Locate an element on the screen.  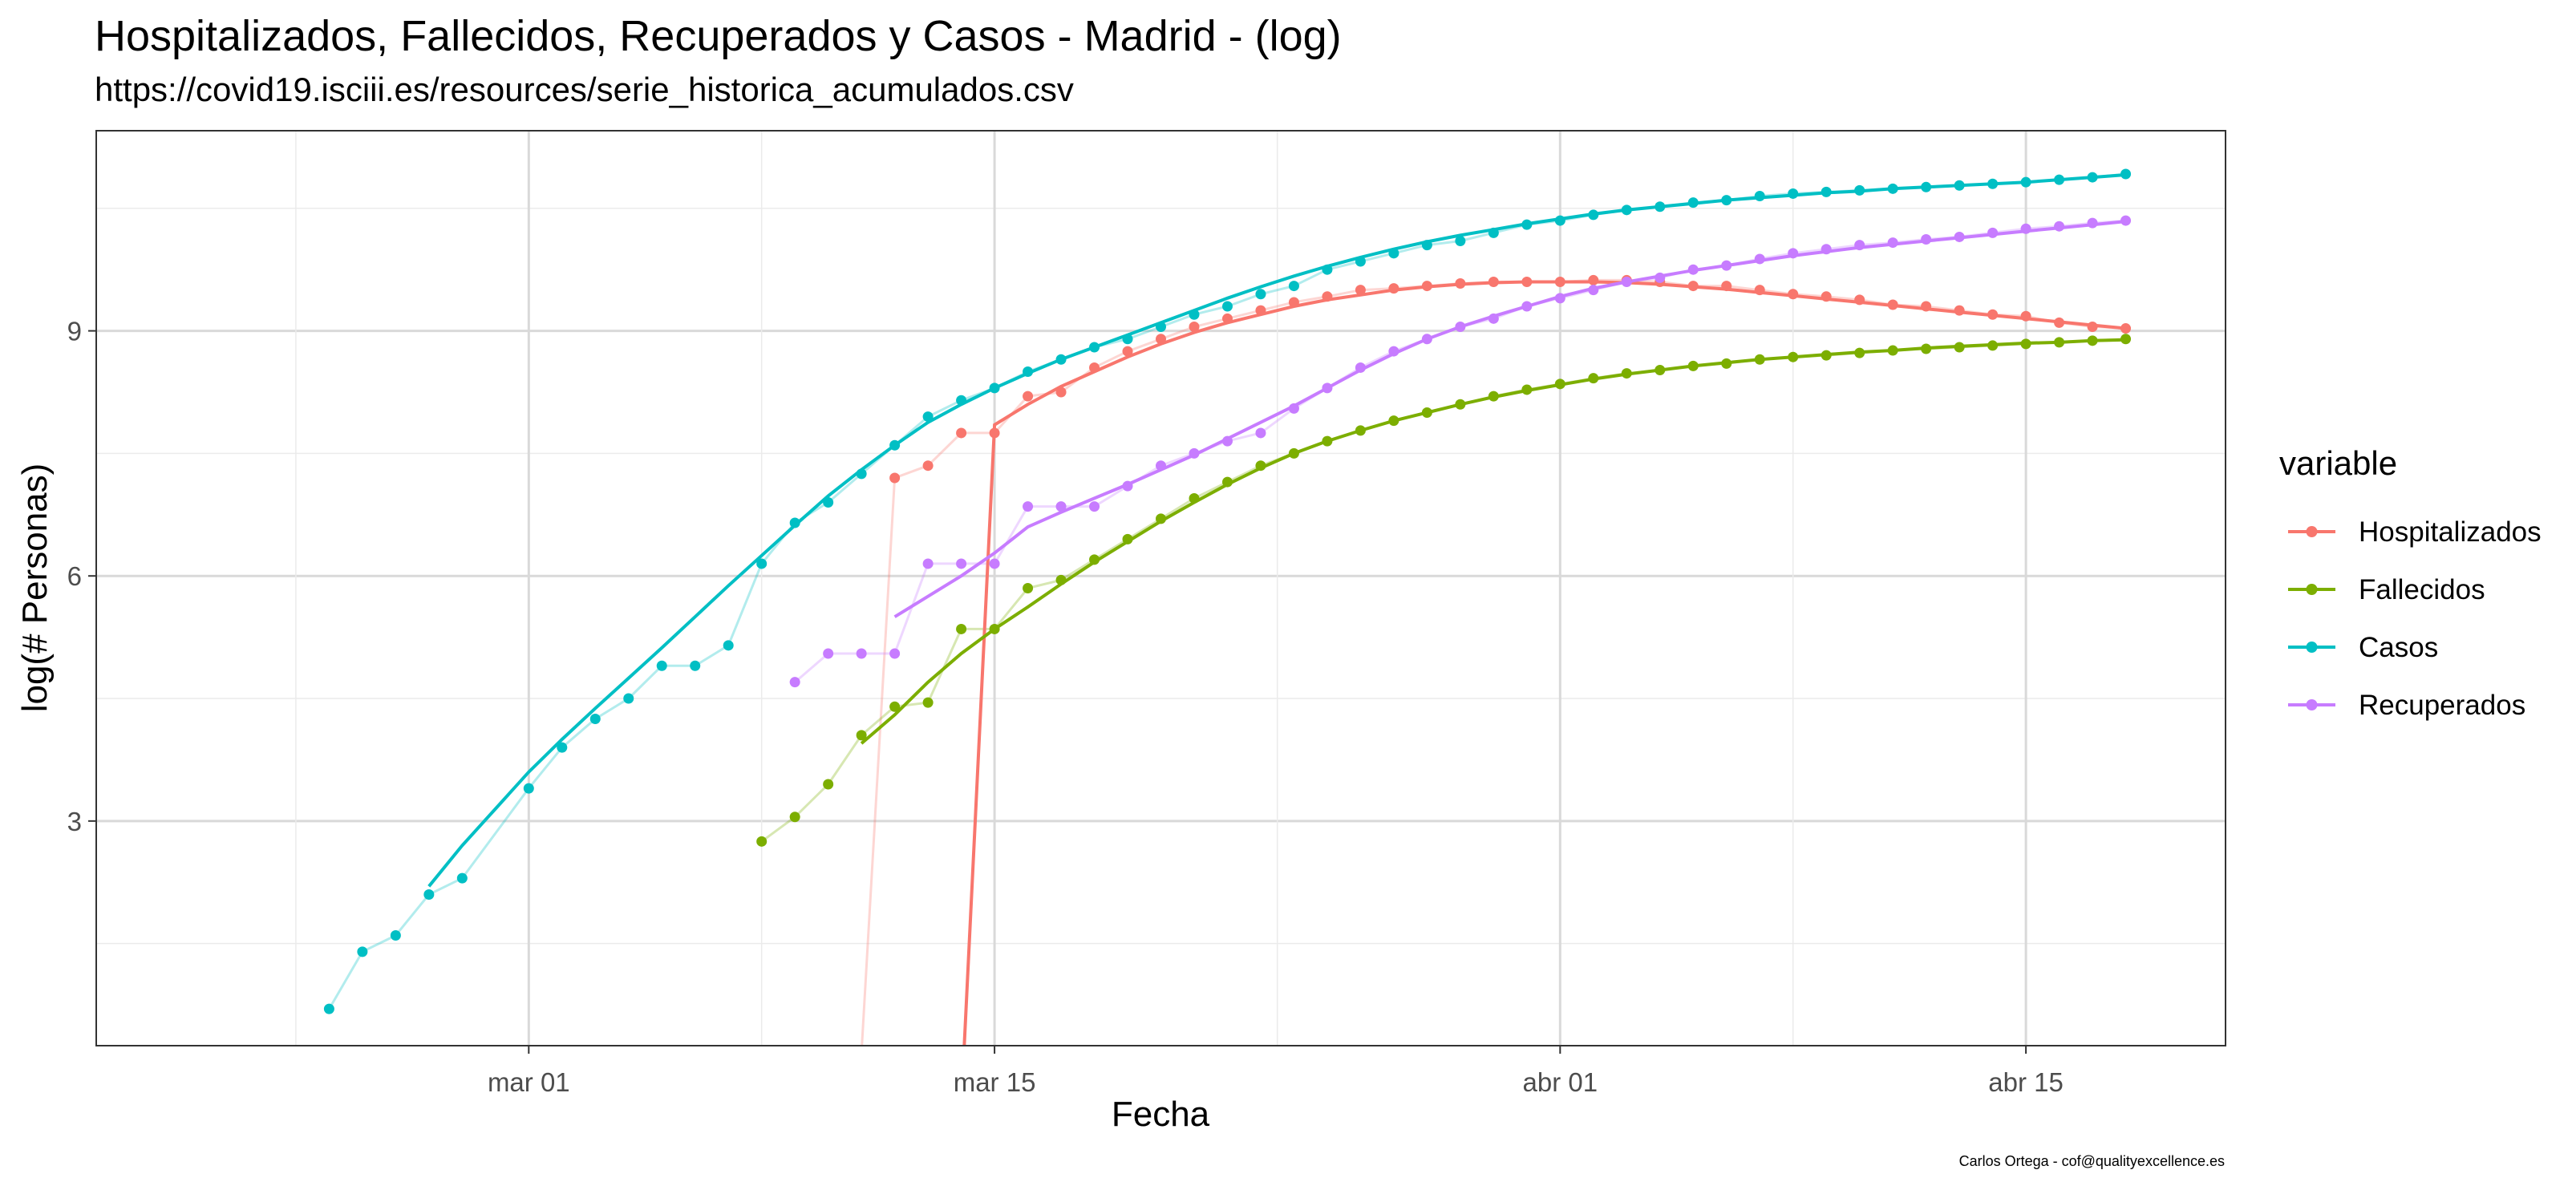
legend-label: Casos is located at coordinates (2398, 647).